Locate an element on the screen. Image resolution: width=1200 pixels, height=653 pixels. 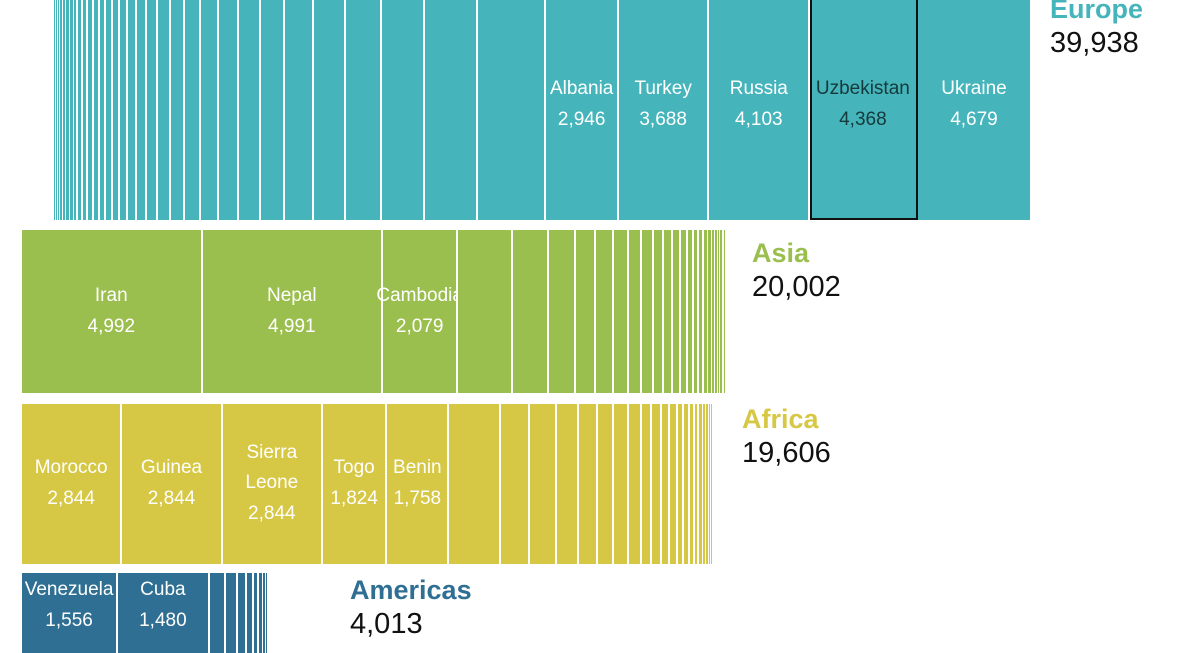
segment-name: Iran is located at coordinates (111, 295).